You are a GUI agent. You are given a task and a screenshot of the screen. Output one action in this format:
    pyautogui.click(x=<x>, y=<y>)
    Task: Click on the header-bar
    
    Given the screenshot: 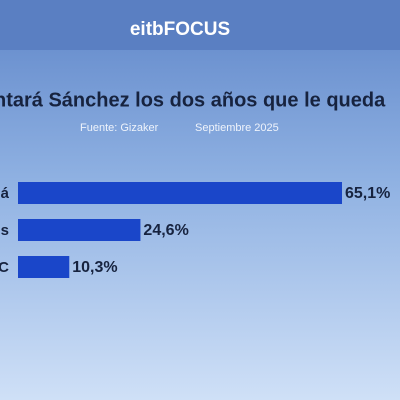 What is the action you would take?
    pyautogui.click(x=200, y=25)
    